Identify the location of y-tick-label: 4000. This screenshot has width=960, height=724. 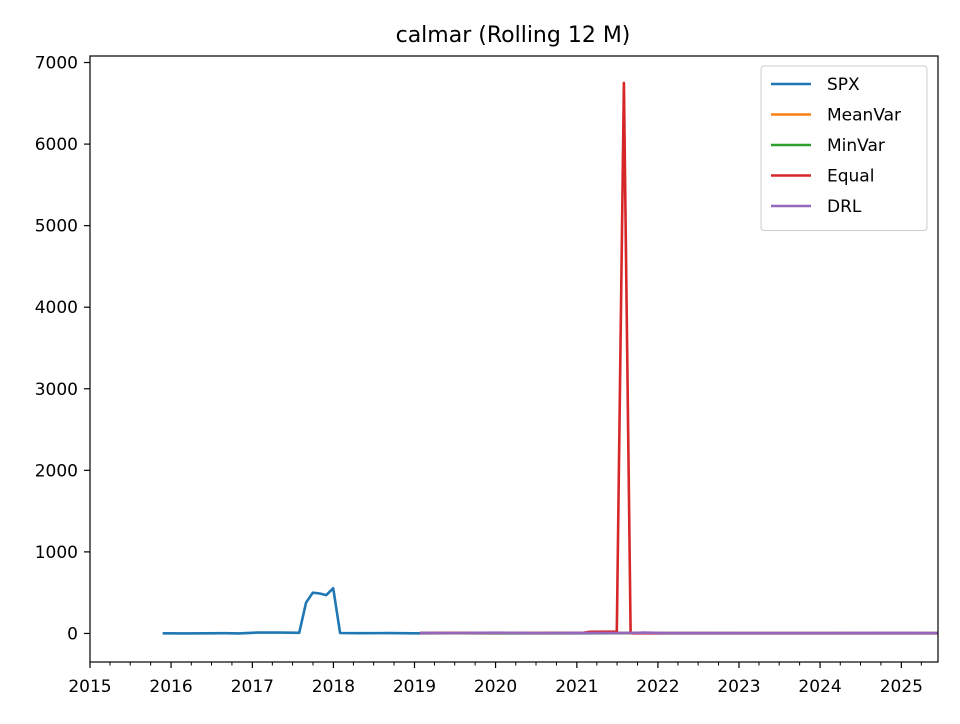
(56, 308).